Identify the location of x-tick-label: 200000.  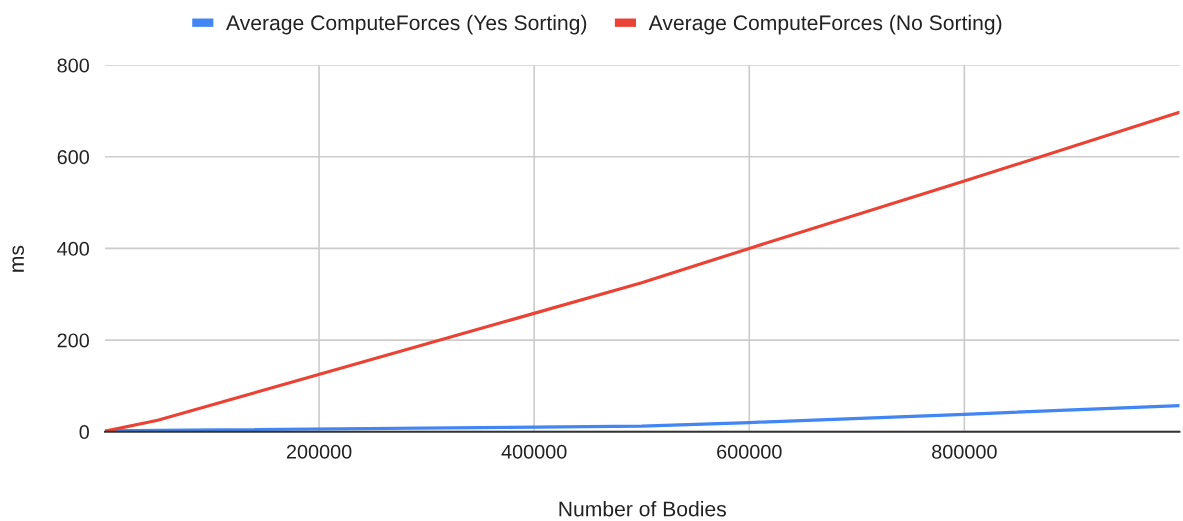
(319, 451).